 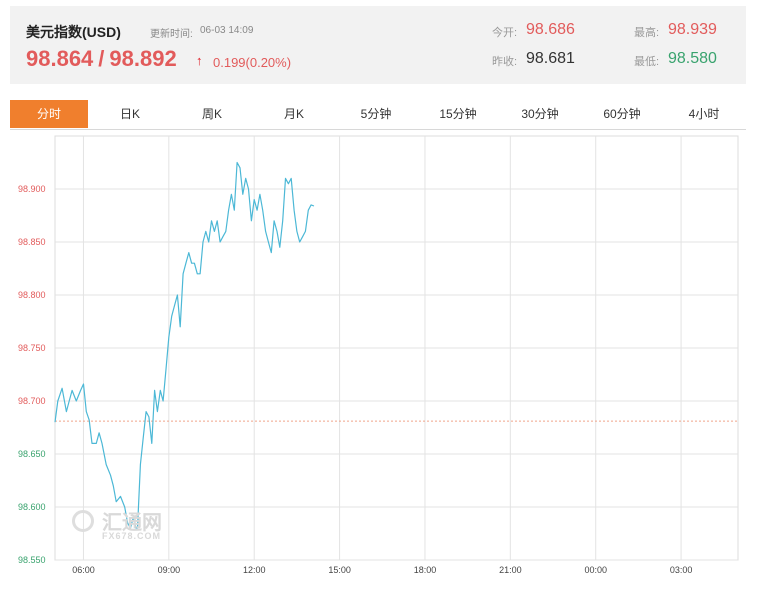 I want to click on x-tick-label: 06:00, so click(x=83, y=570).